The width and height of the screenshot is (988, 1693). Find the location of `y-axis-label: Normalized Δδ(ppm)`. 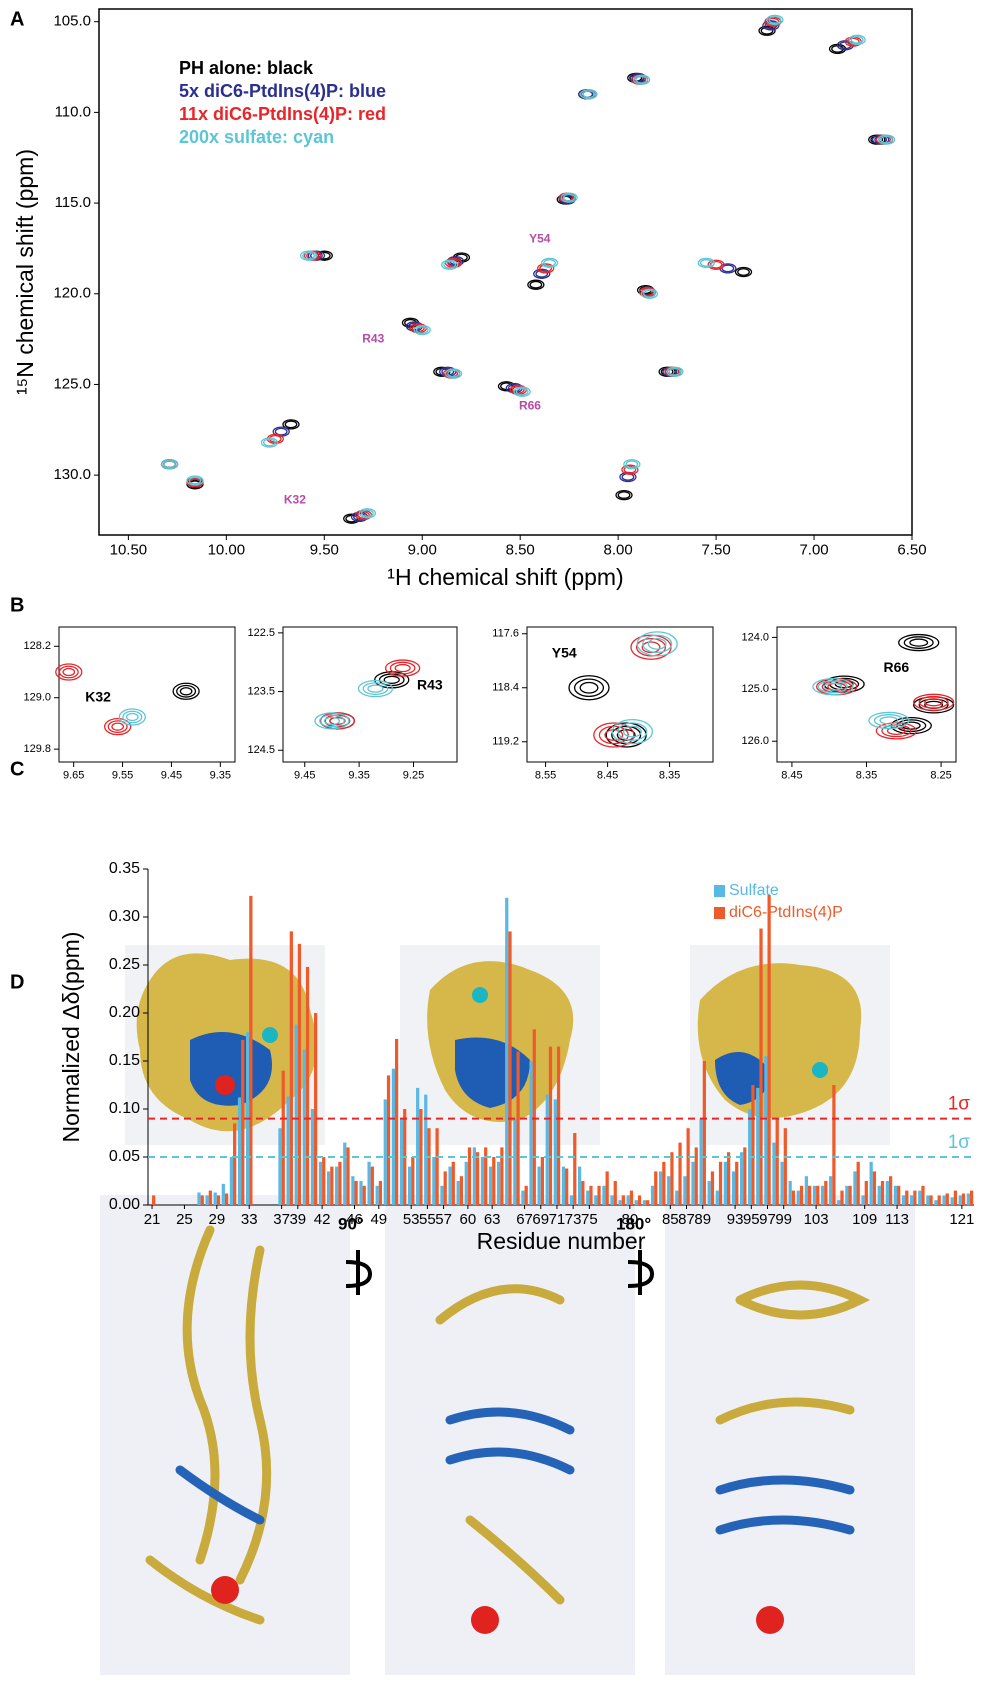

y-axis-label: Normalized Δδ(ppm) is located at coordinates (71, 1037).